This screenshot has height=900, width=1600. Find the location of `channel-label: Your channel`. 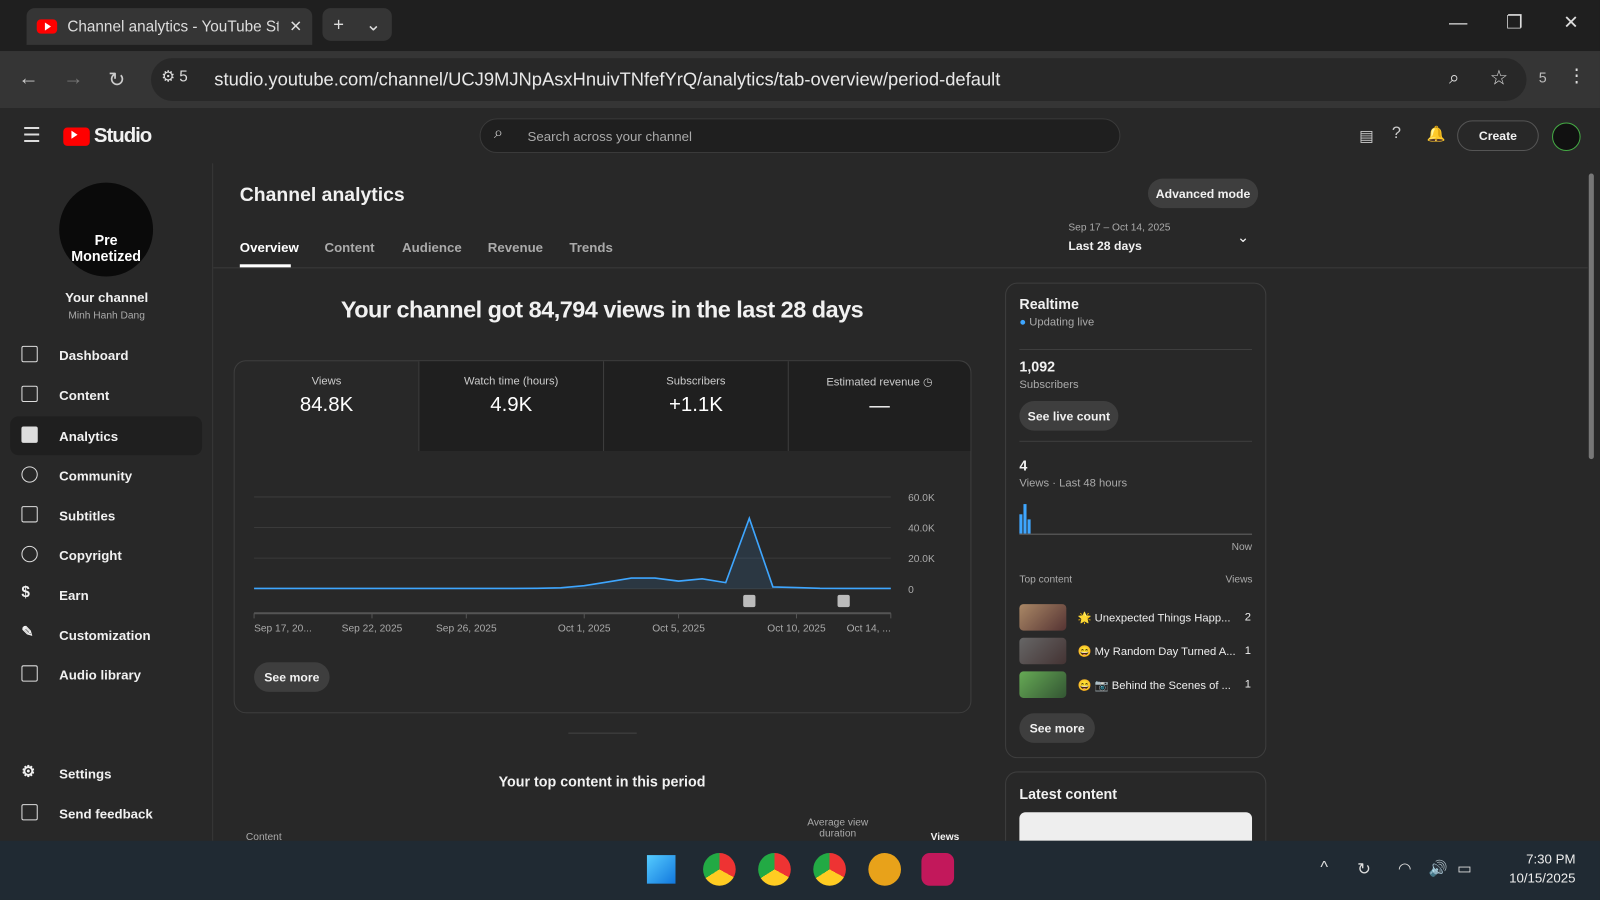

channel-label: Your channel is located at coordinates (107, 297).